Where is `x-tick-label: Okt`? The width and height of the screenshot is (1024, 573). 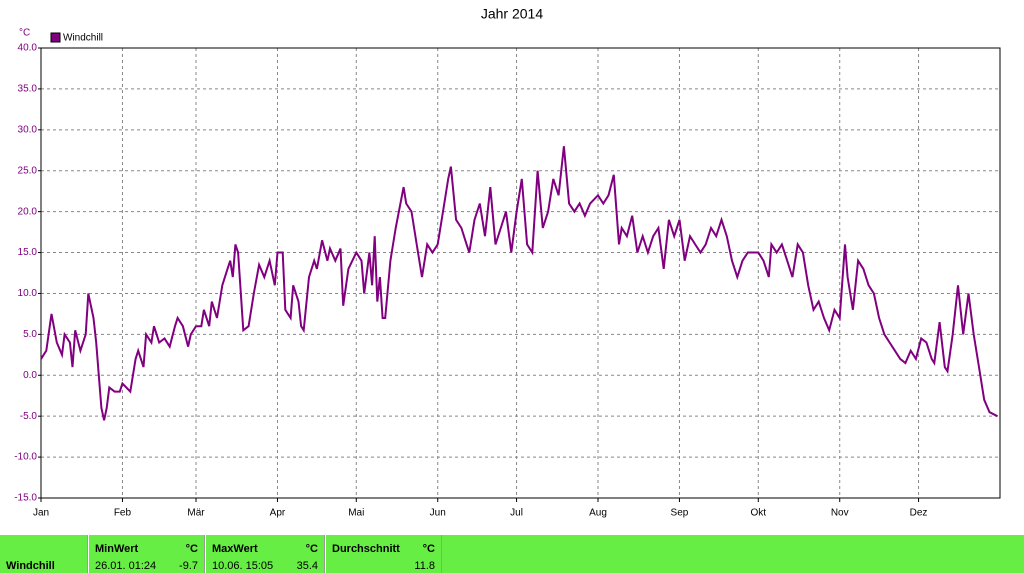
x-tick-label: Okt is located at coordinates (758, 513).